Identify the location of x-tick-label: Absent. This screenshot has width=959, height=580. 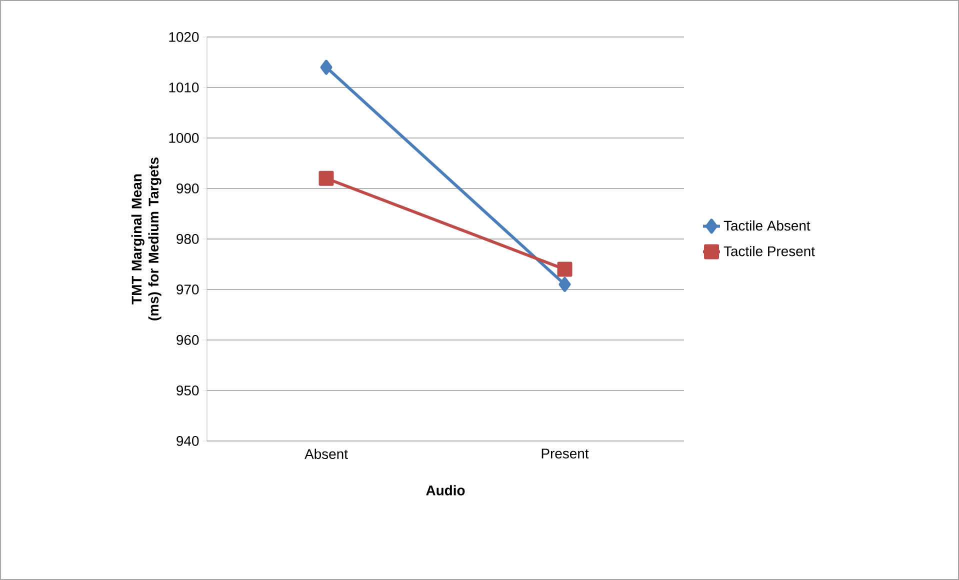
(326, 454).